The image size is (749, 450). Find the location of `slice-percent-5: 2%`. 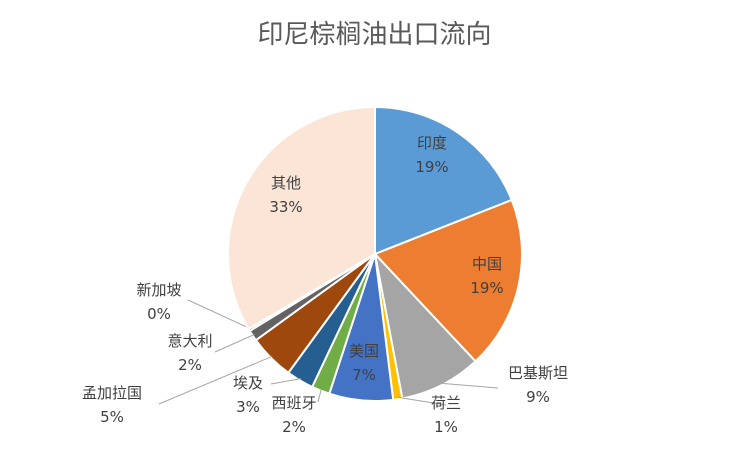

slice-percent-5: 2% is located at coordinates (294, 427).